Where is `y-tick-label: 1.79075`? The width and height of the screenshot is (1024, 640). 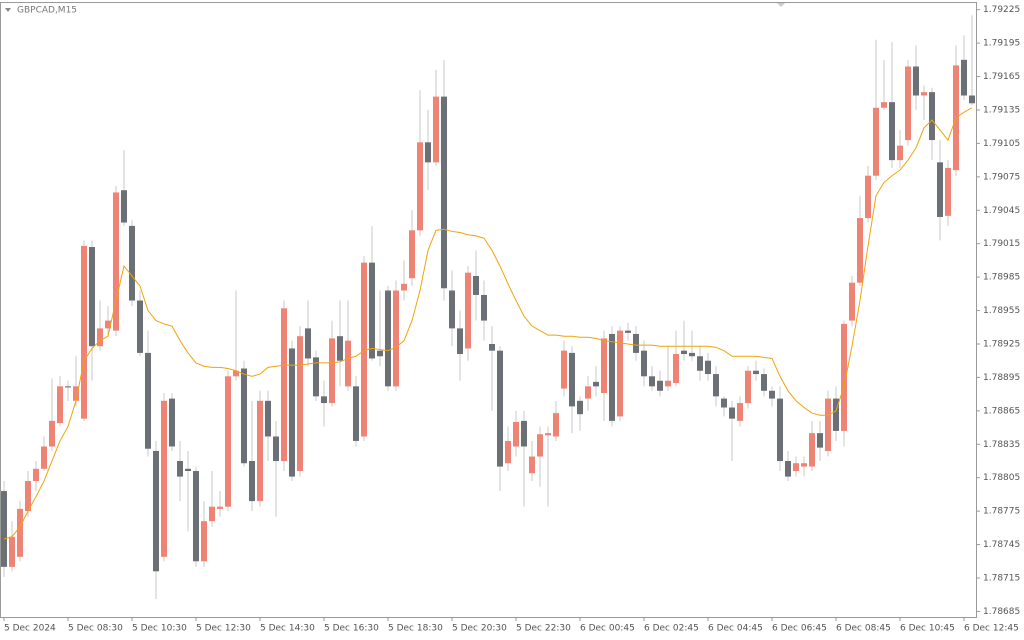 y-tick-label: 1.79075 is located at coordinates (1001, 177).